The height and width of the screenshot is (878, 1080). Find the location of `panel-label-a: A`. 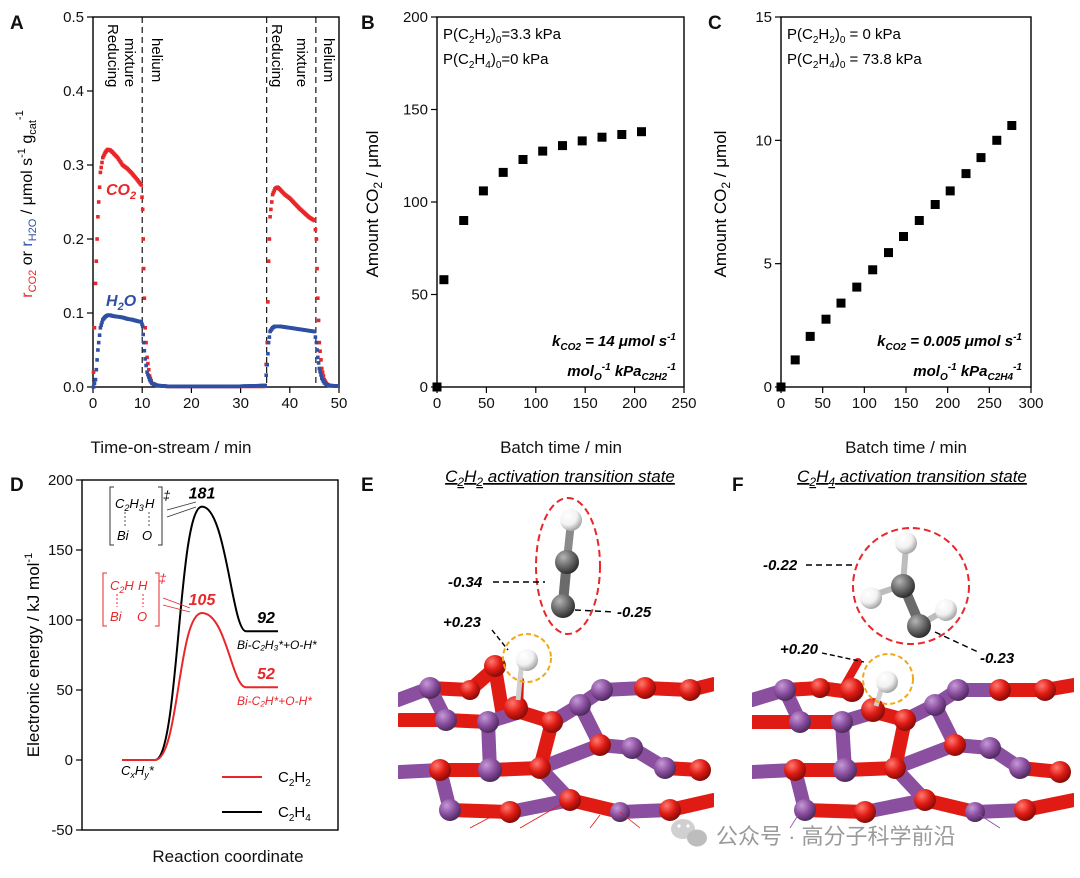

panel-label-a: A is located at coordinates (17, 23).